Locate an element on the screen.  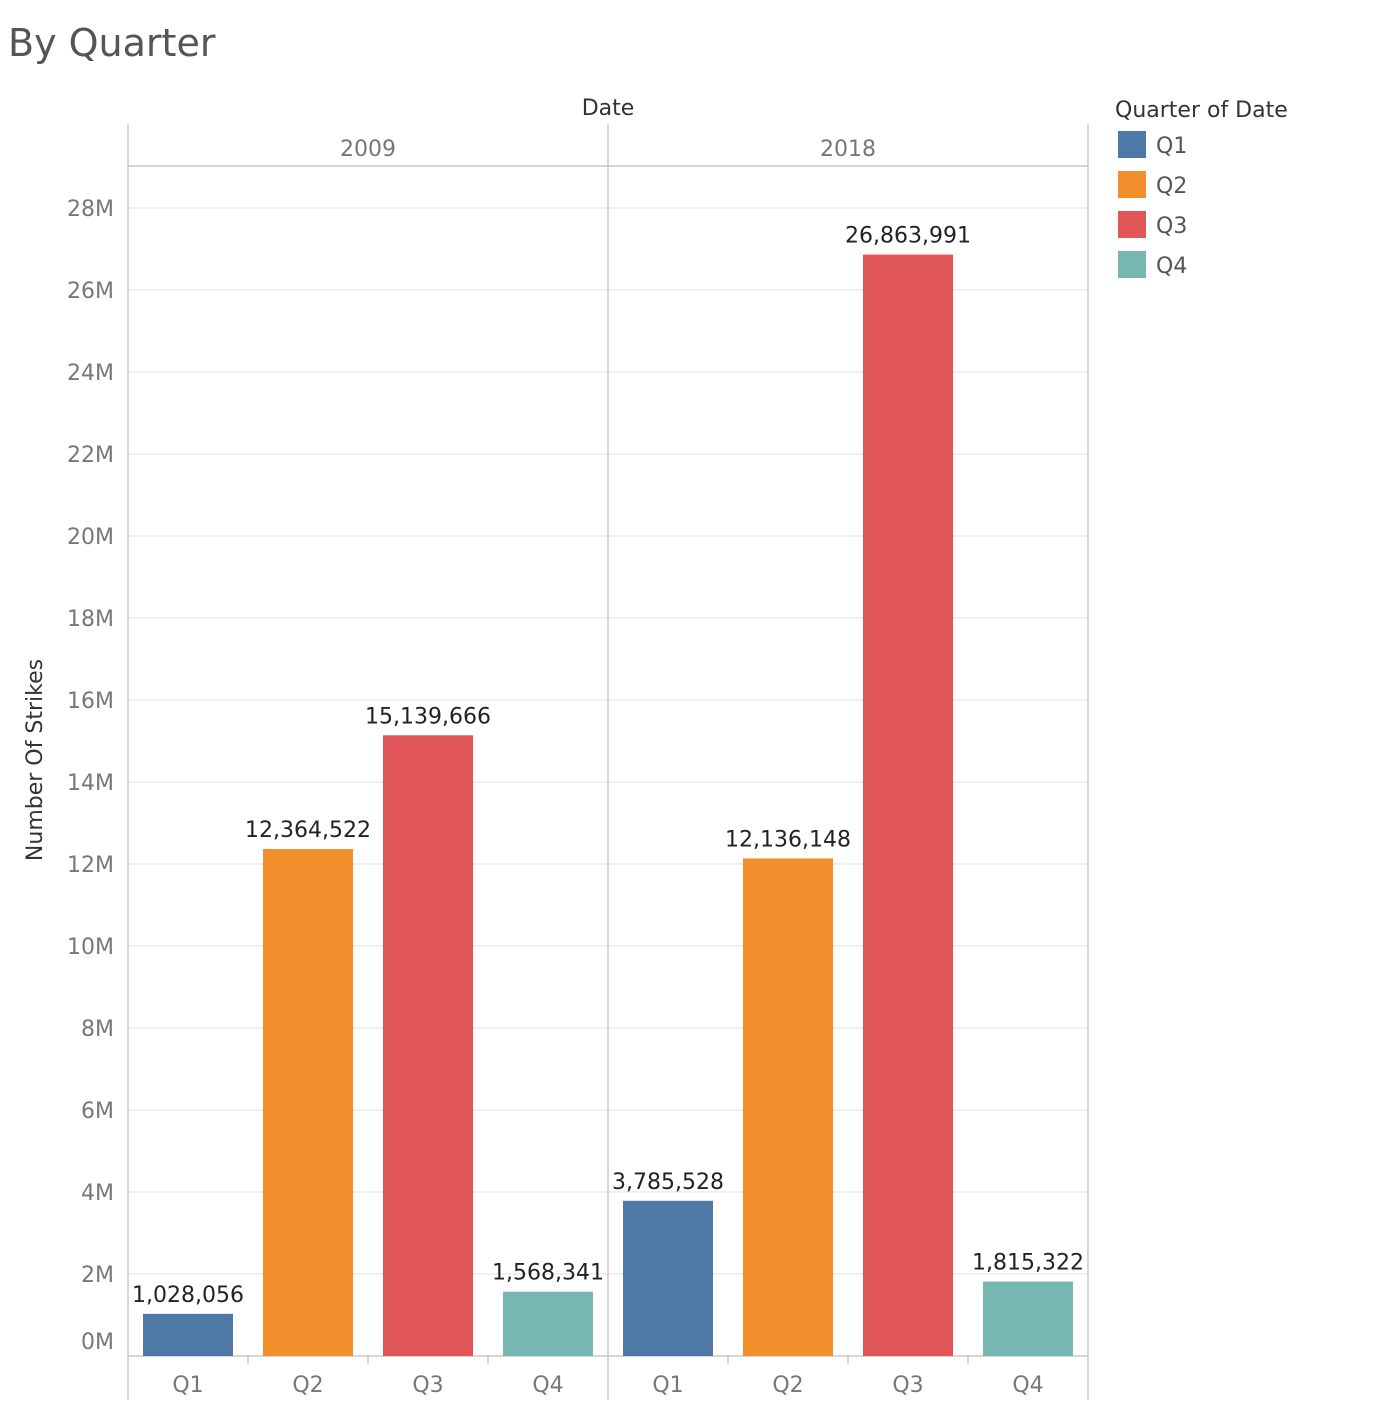
y-tick-label: 10M is located at coordinates (90, 947).